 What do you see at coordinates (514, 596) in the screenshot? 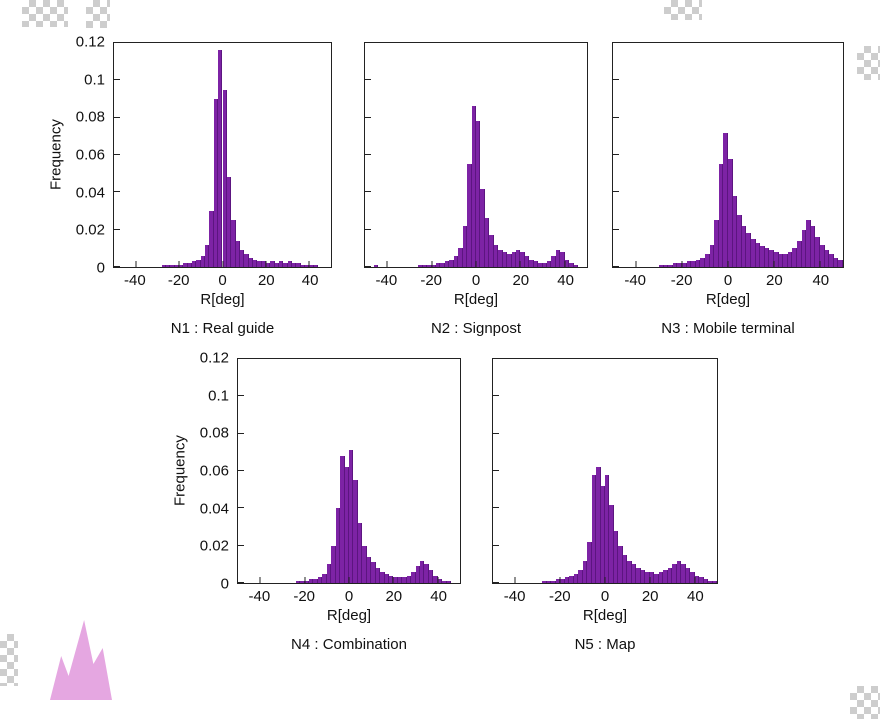
I see `x-tick-label: -40` at bounding box center [514, 596].